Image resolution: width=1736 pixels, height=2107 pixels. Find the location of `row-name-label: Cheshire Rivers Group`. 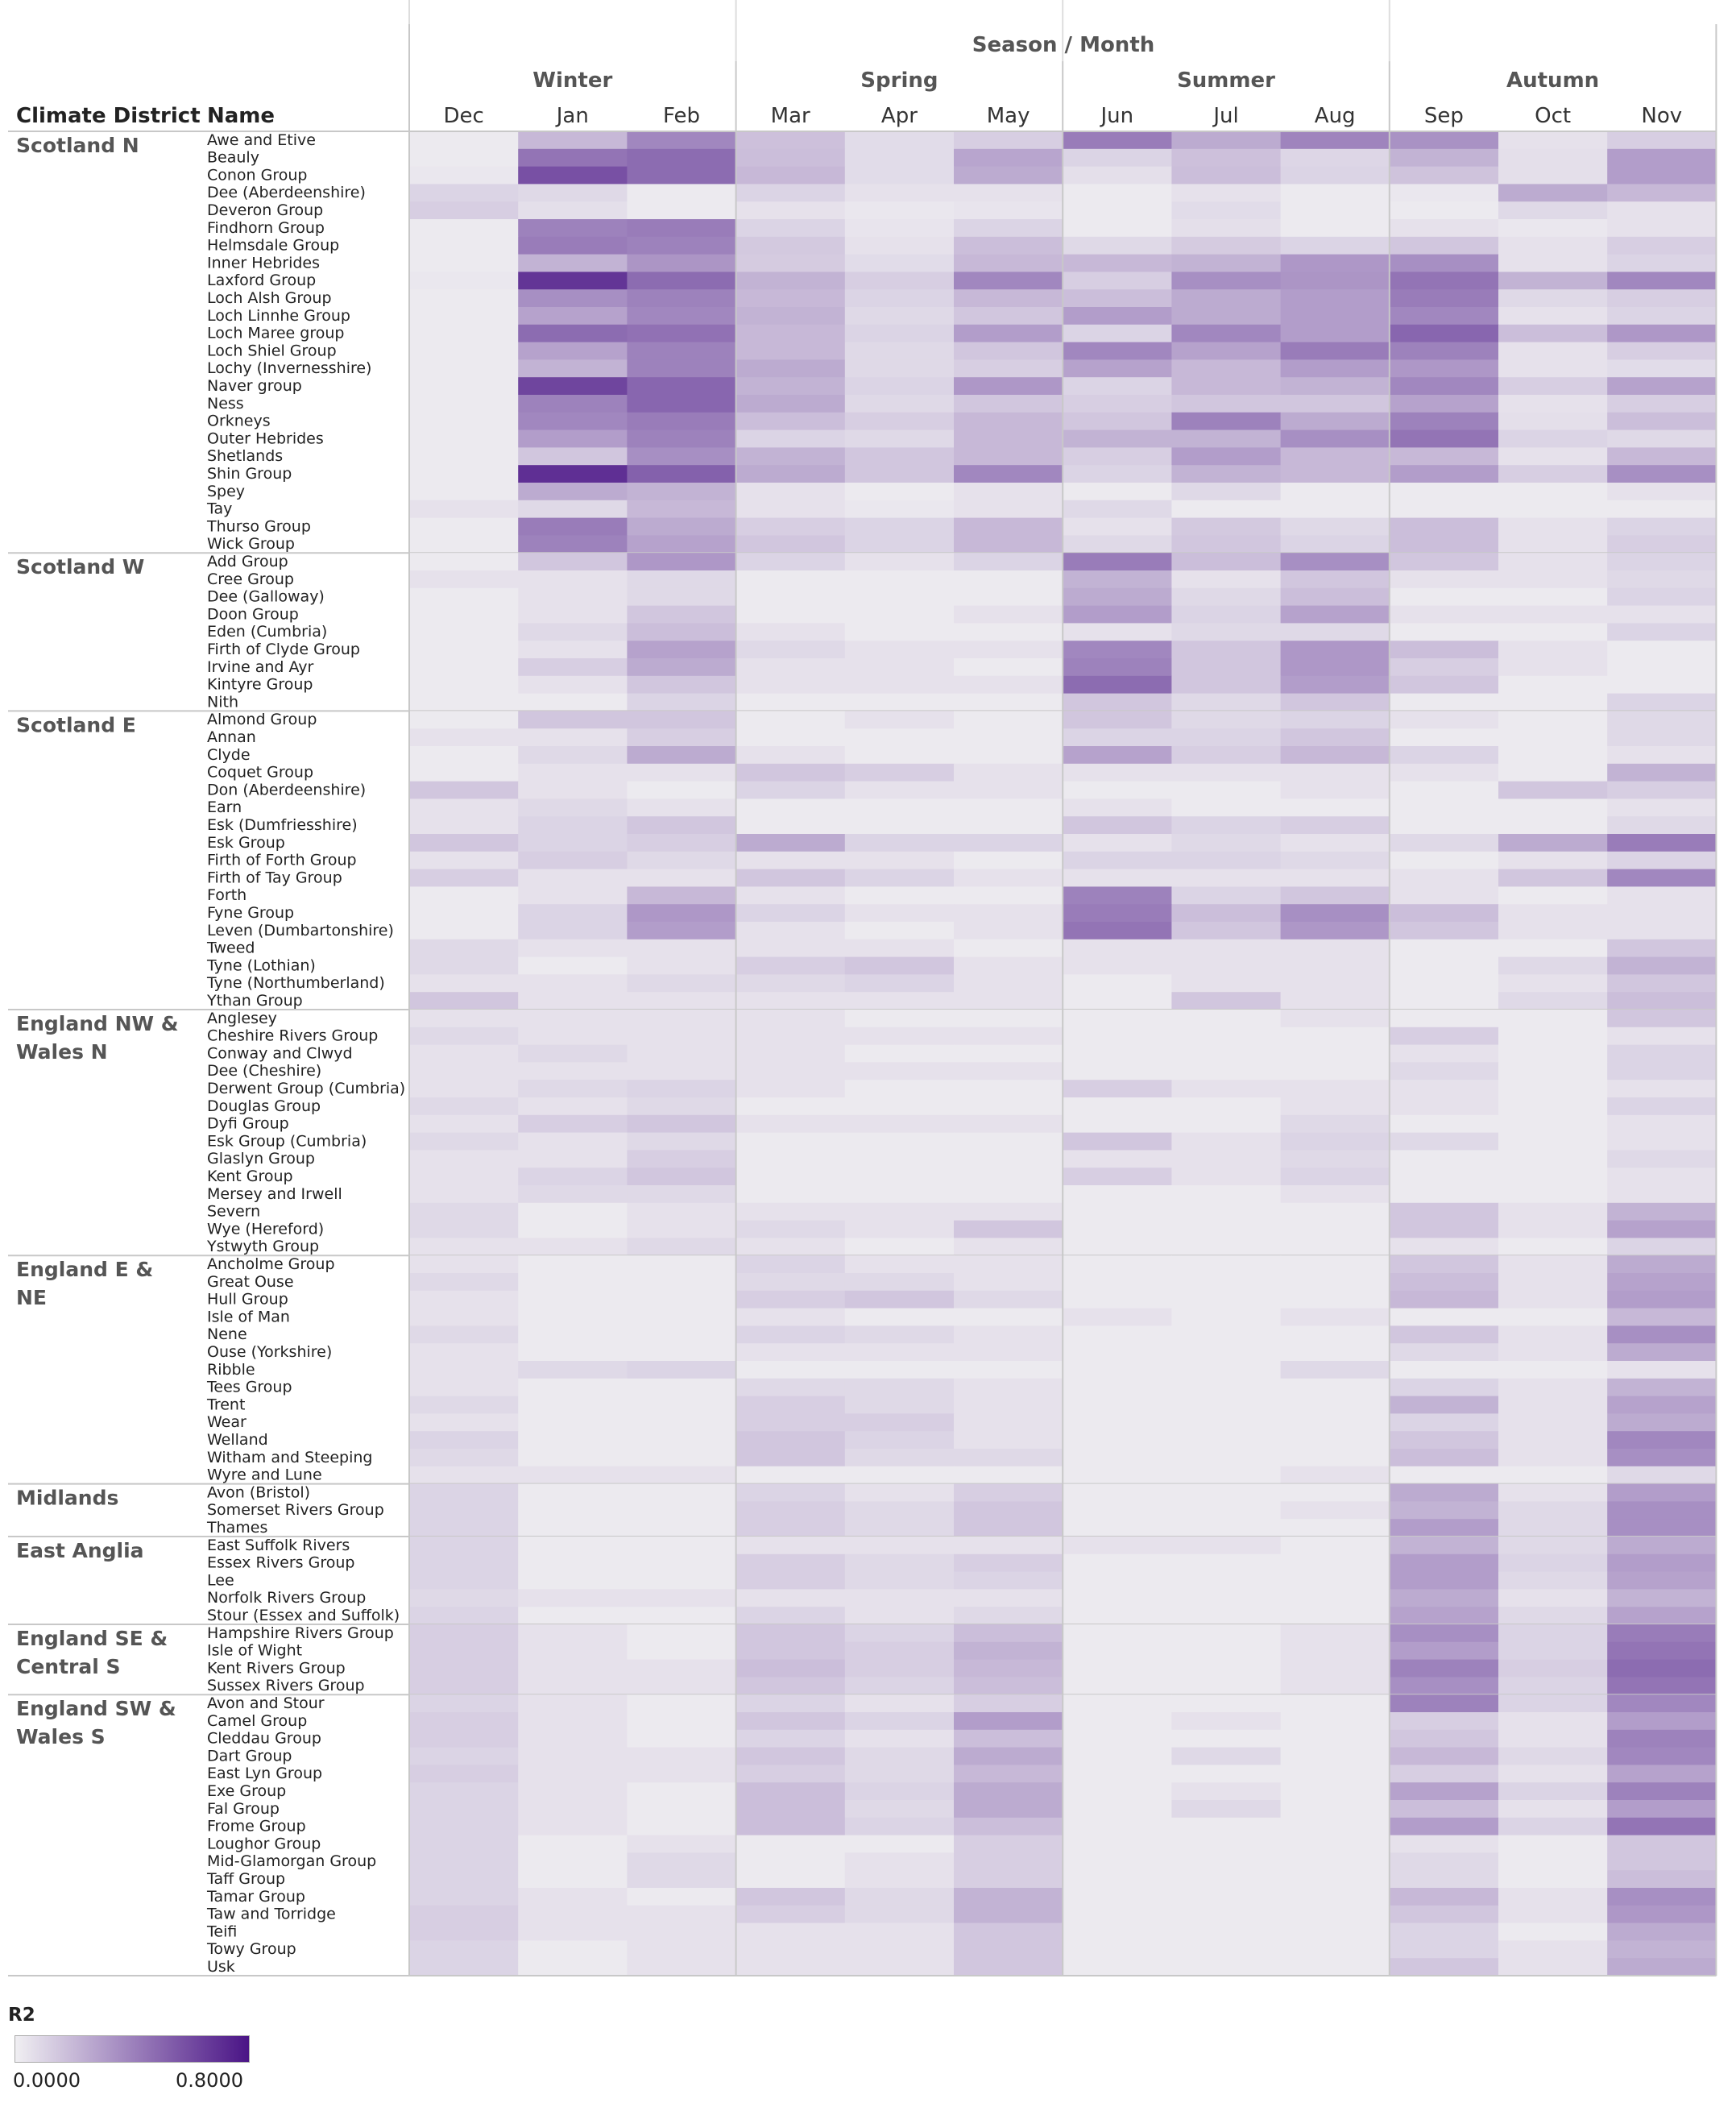

row-name-label: Cheshire Rivers Group is located at coordinates (293, 1036).